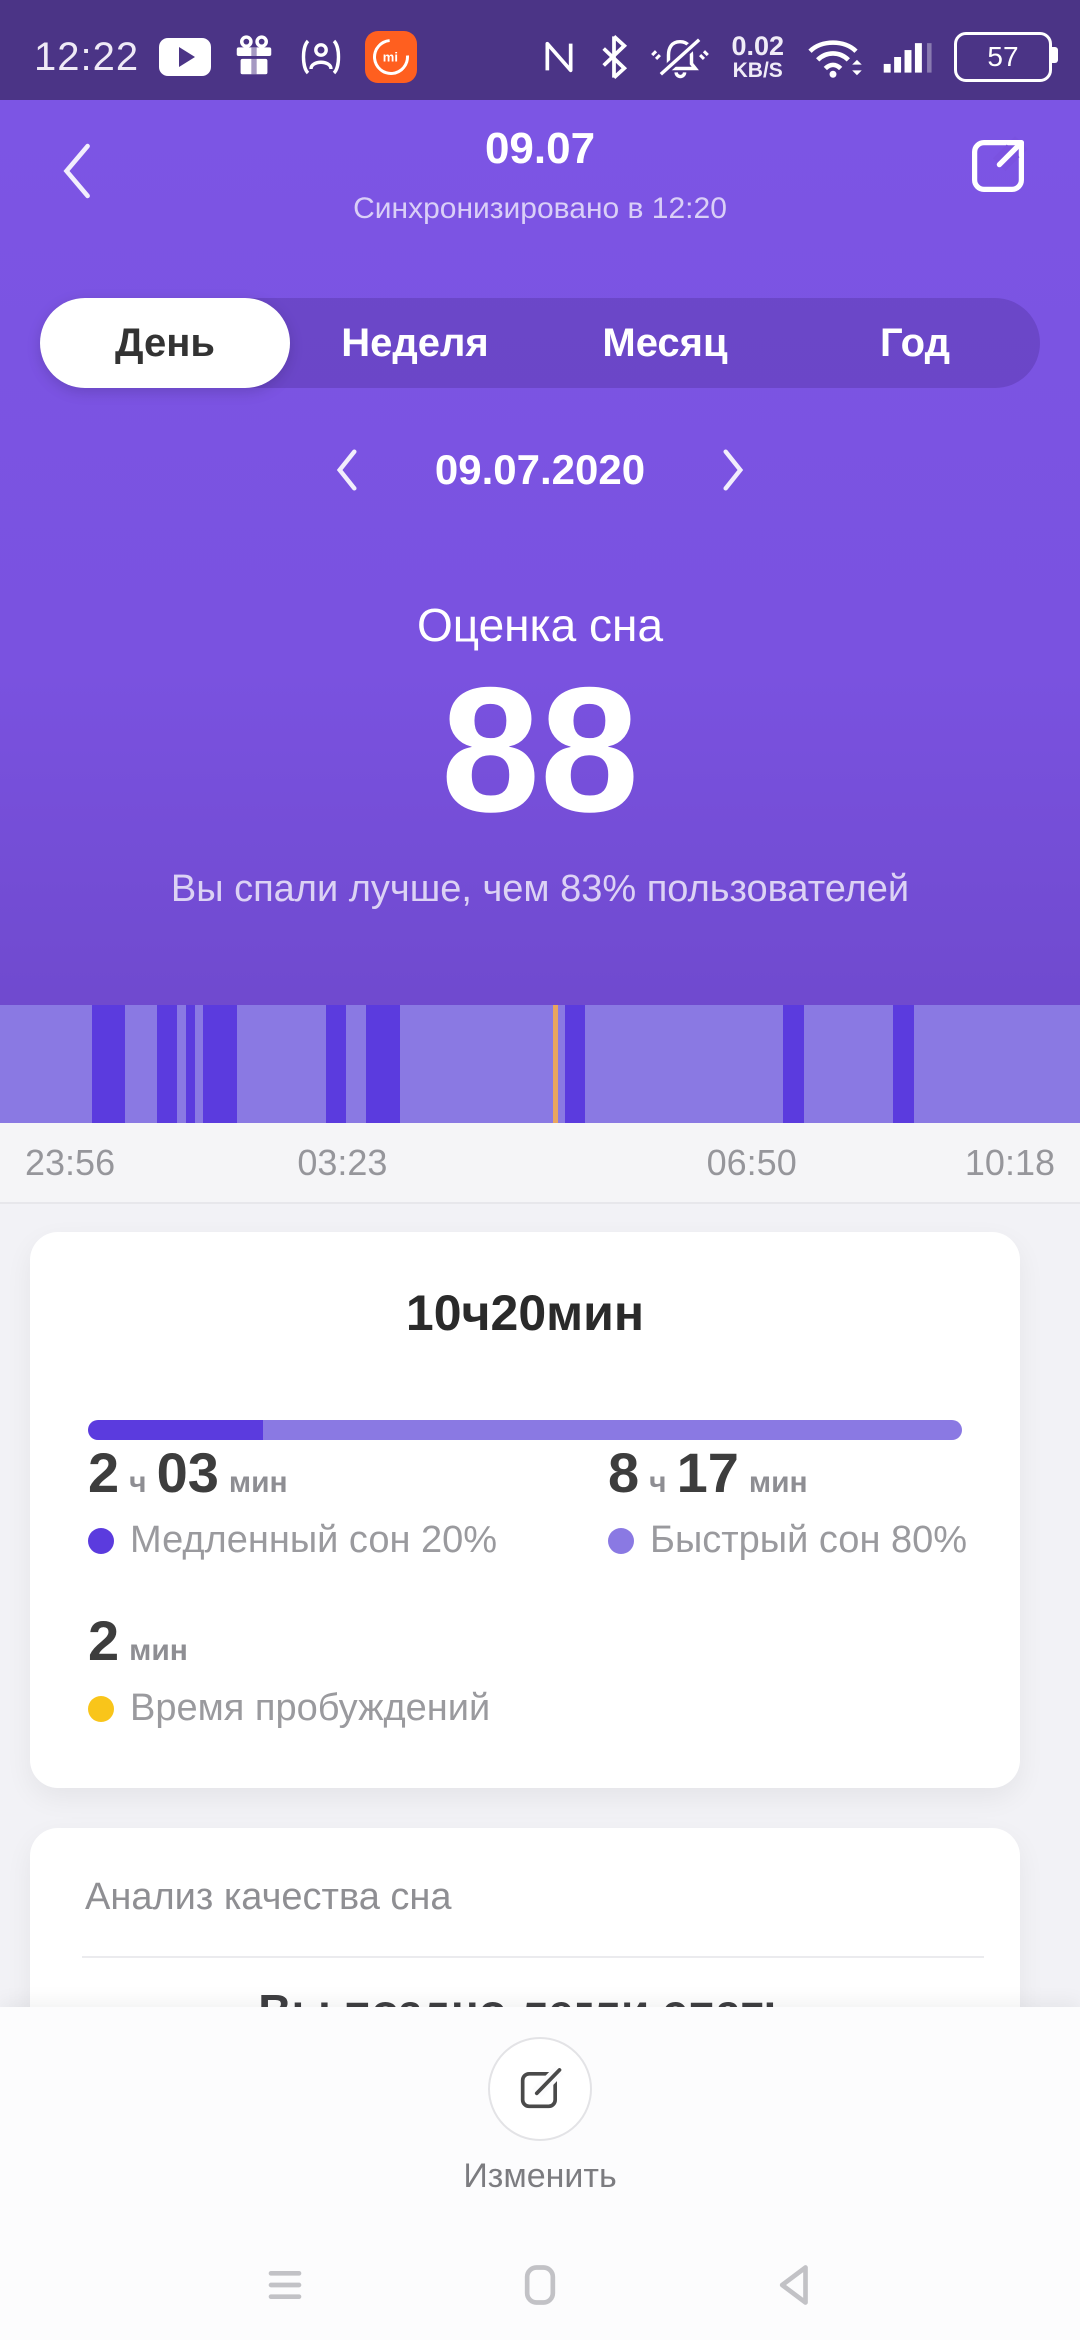 This screenshot has width=1080, height=2340. I want to click on rem-sleep-label: Быстрый сон 80%, so click(809, 1540).